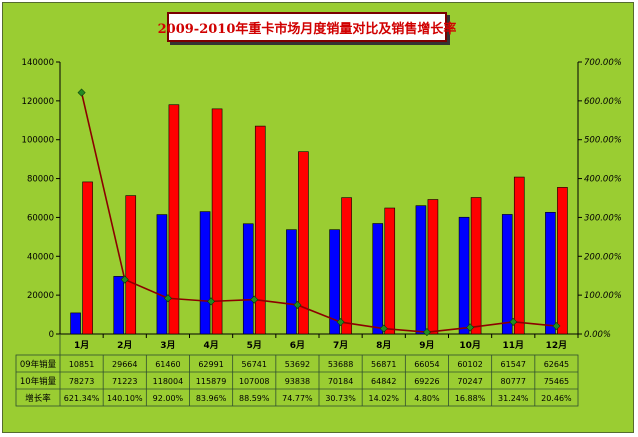  I want to click on data-table-cell: 61547, so click(513, 364).